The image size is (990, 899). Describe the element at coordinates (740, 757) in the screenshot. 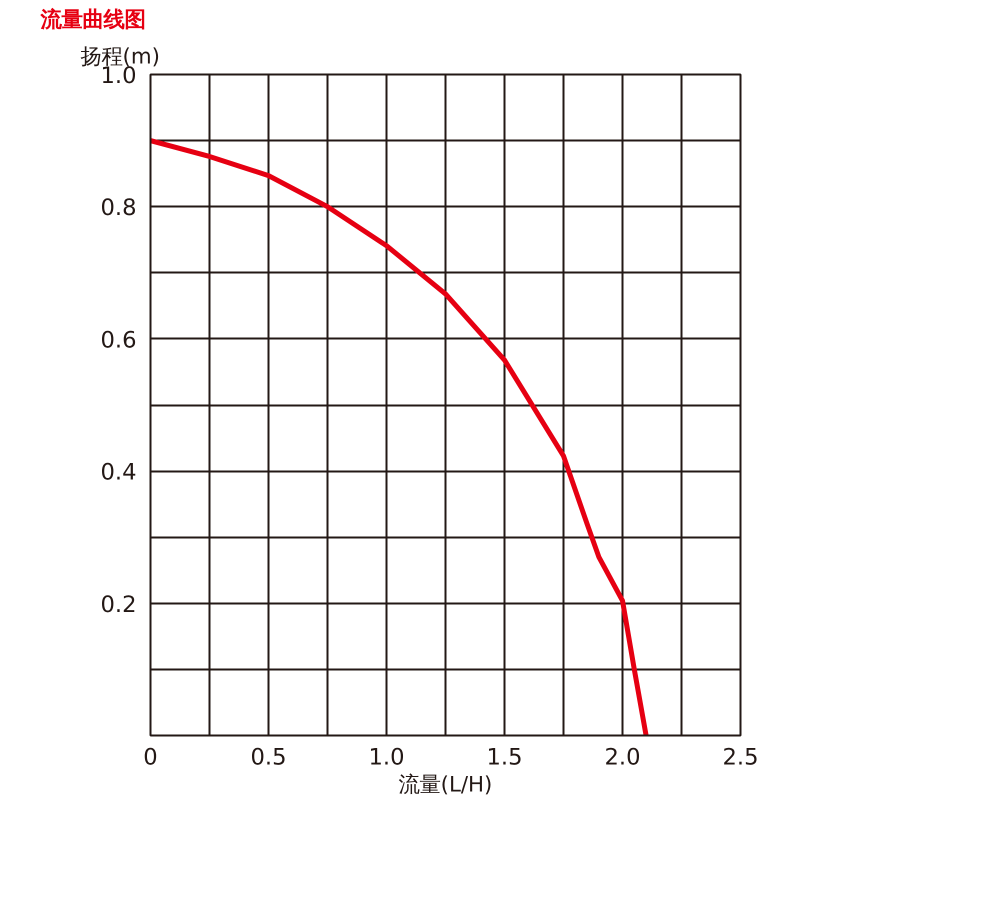

I see `x-tick-label: 2.5` at that location.